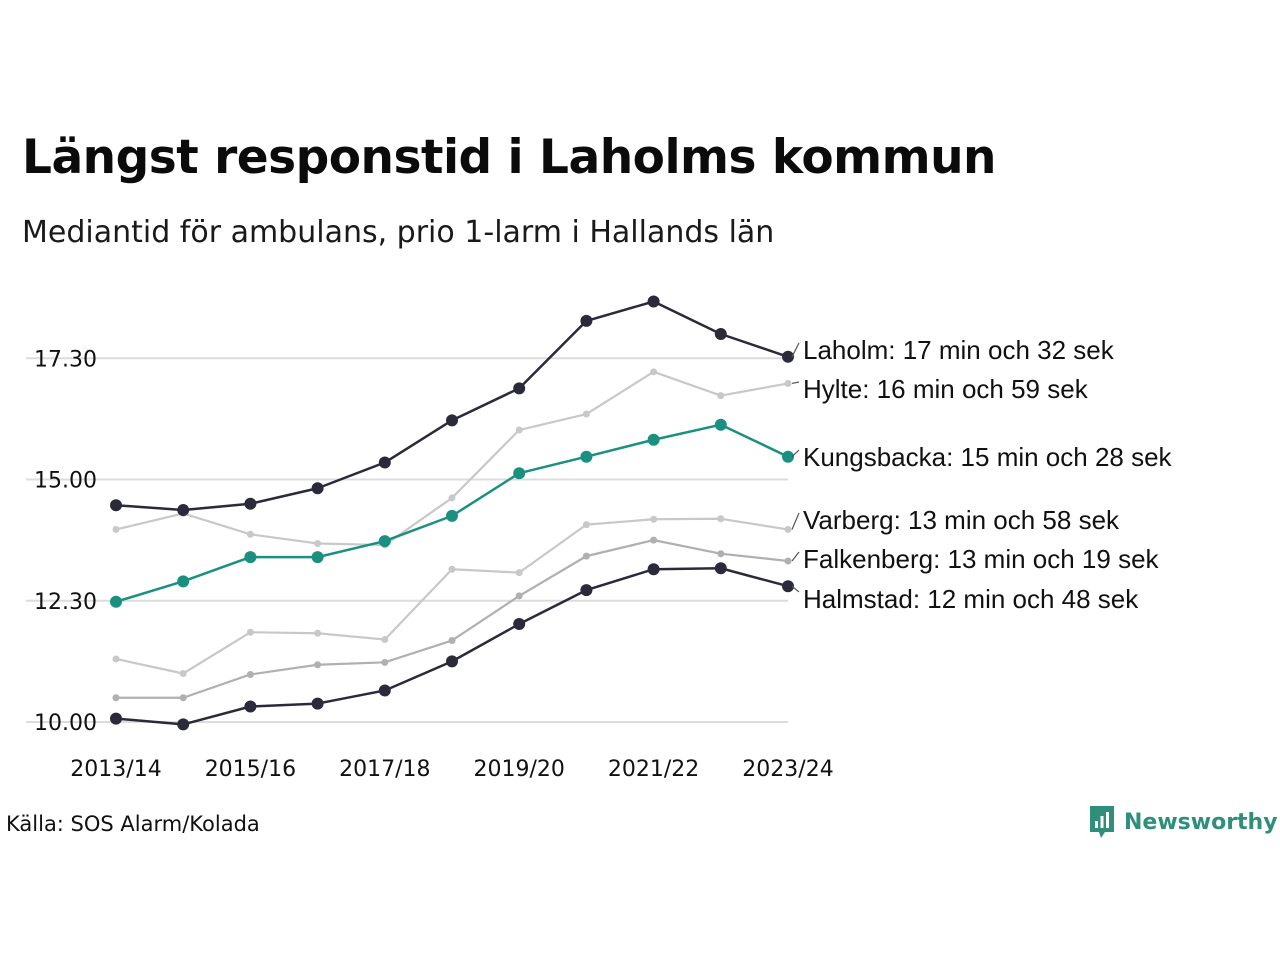 The height and width of the screenshot is (960, 1280). Describe the element at coordinates (961, 520) in the screenshot. I see `series-label-varberg: Varberg: 13 min och 58 sek` at that location.